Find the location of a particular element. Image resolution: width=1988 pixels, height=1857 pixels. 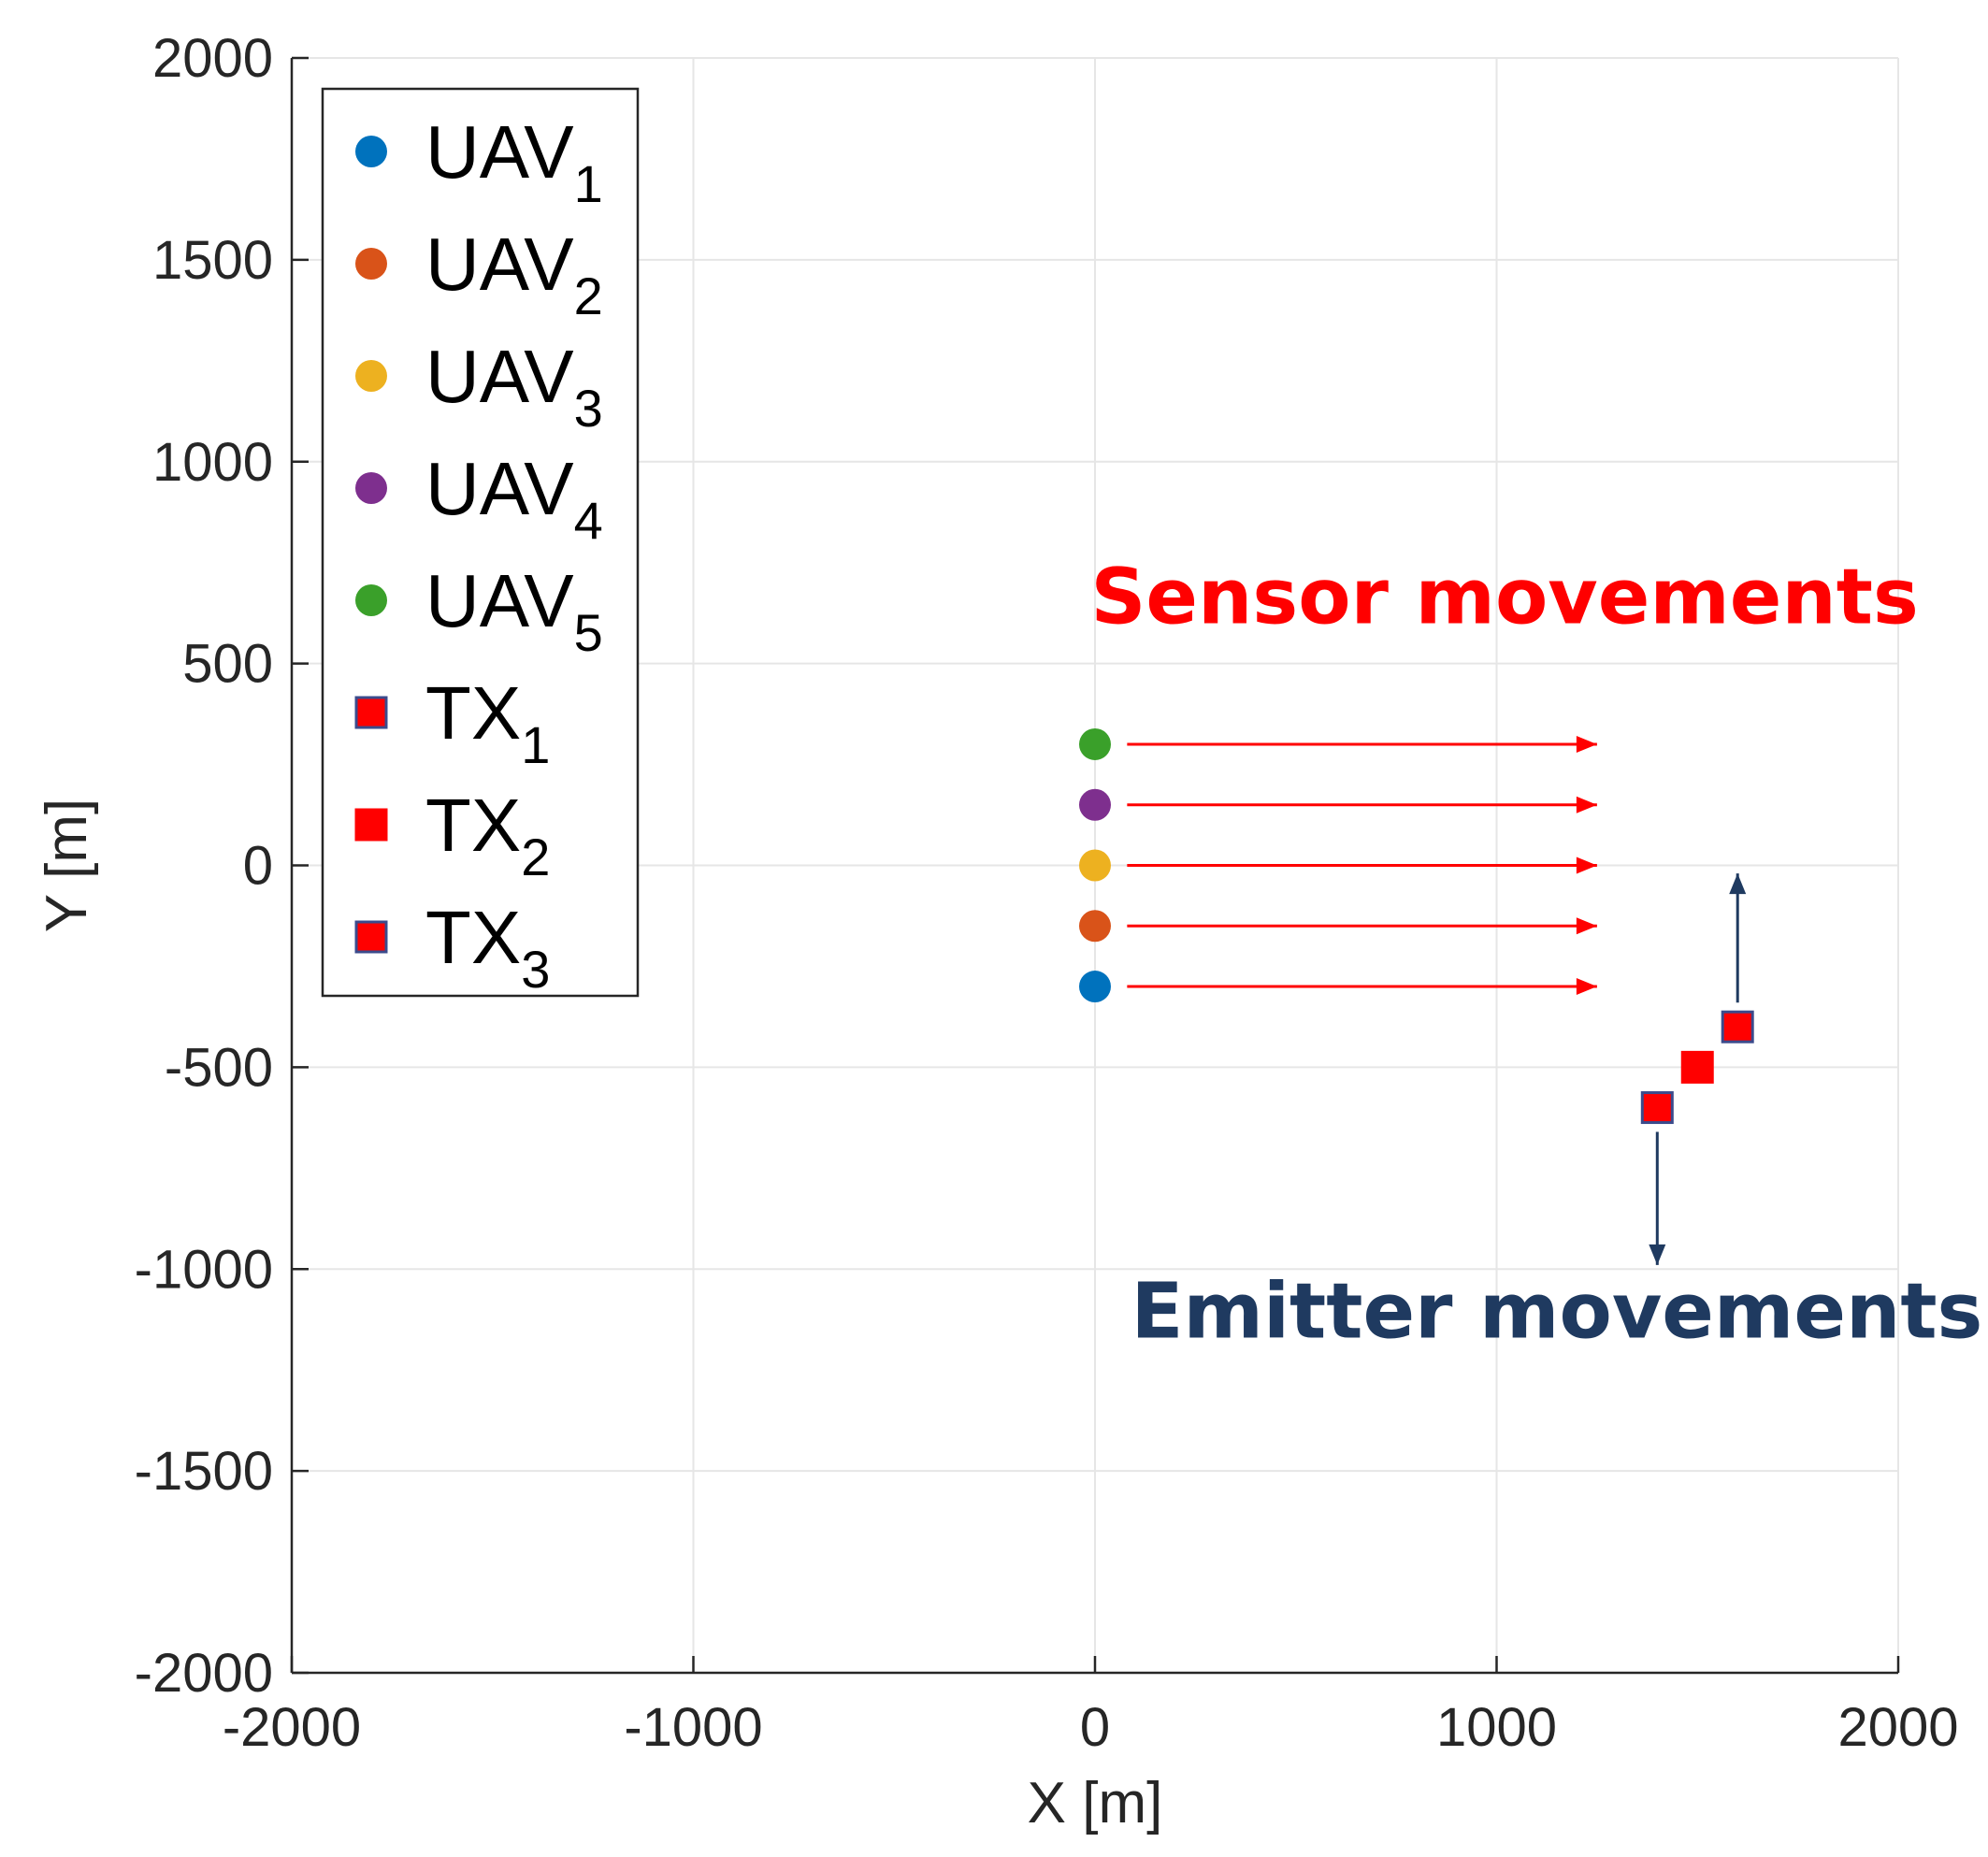

y-tick-label: 1500 is located at coordinates (213, 260).